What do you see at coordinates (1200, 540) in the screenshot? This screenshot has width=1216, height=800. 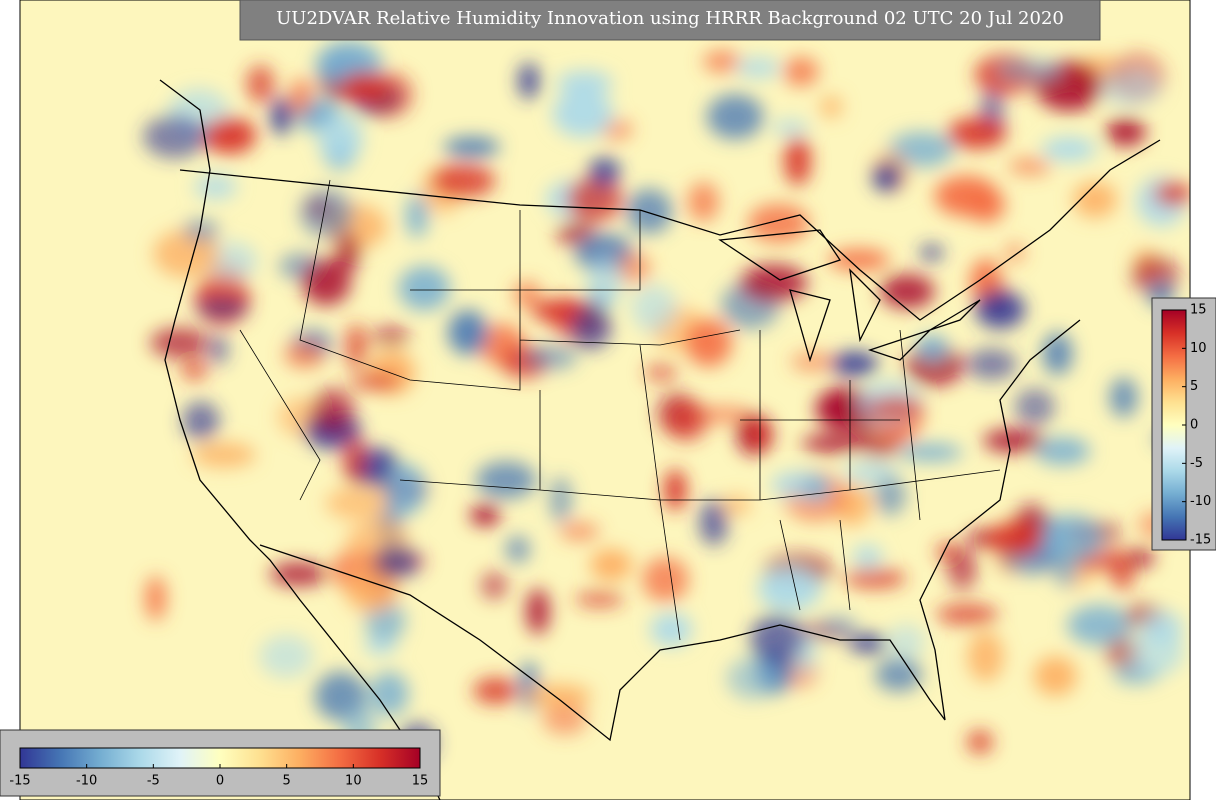 I see `tick-label: -15` at bounding box center [1200, 540].